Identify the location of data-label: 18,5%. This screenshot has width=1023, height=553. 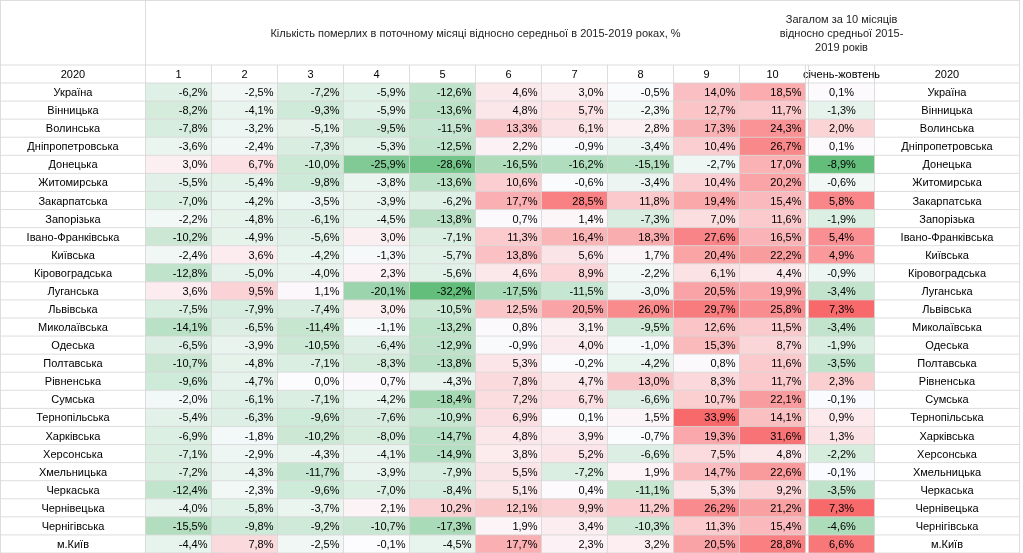
(786, 92).